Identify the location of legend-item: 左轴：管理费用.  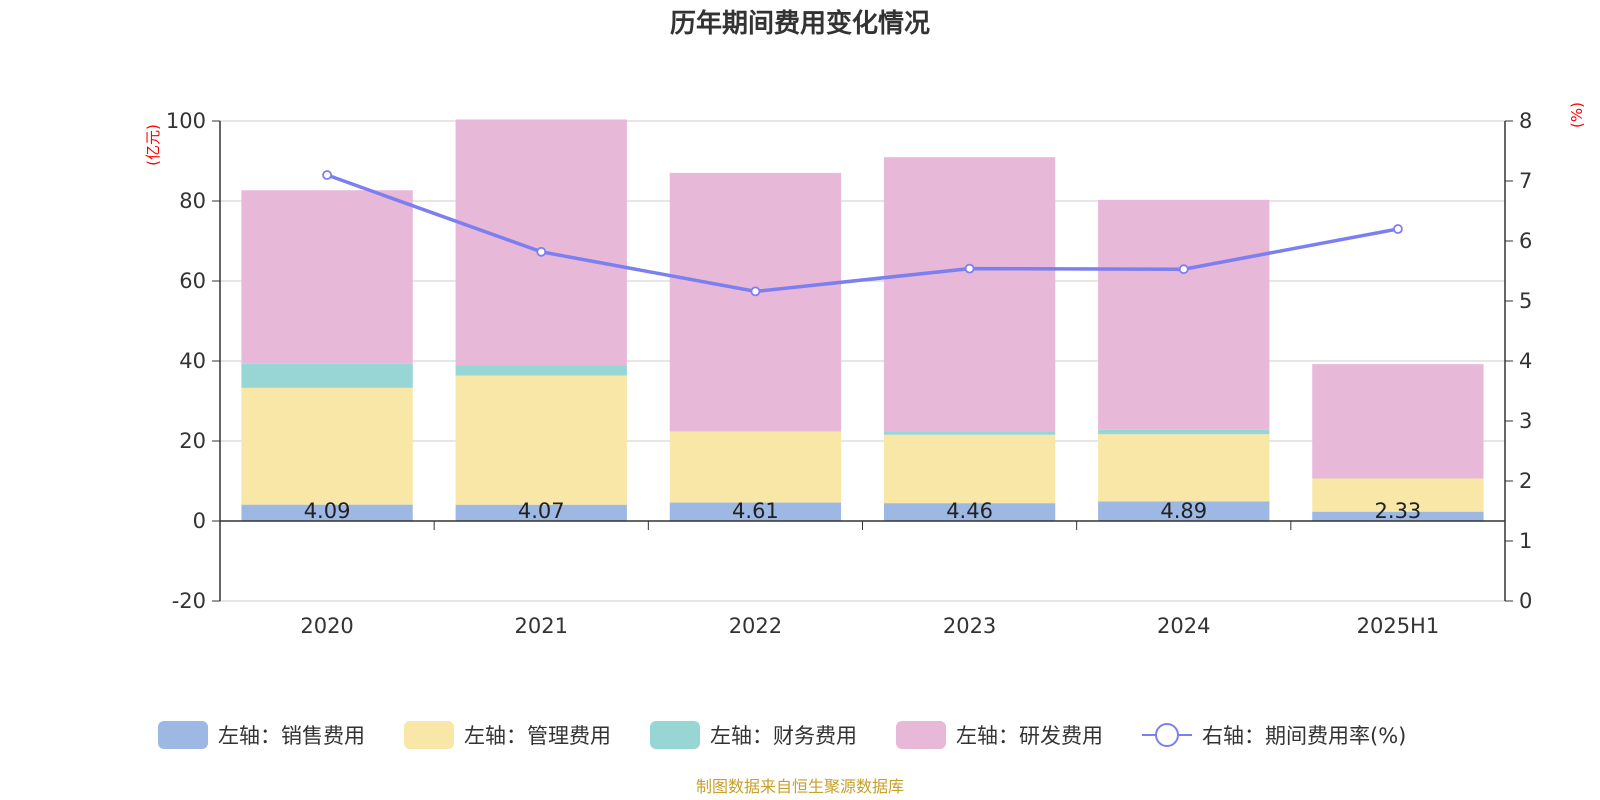
(507, 735).